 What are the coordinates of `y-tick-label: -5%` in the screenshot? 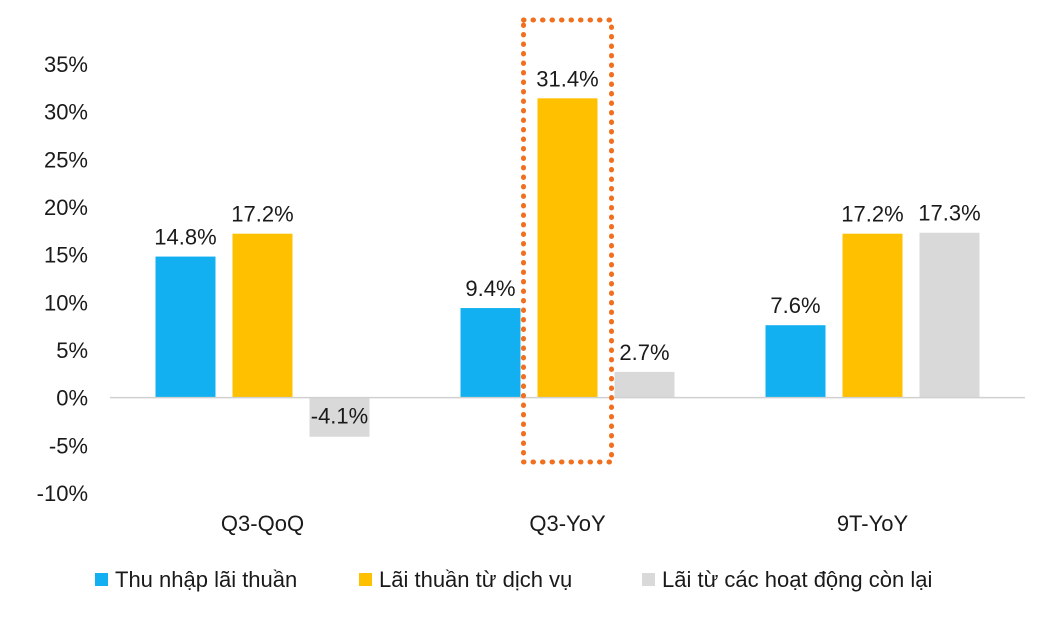 It's located at (68, 445).